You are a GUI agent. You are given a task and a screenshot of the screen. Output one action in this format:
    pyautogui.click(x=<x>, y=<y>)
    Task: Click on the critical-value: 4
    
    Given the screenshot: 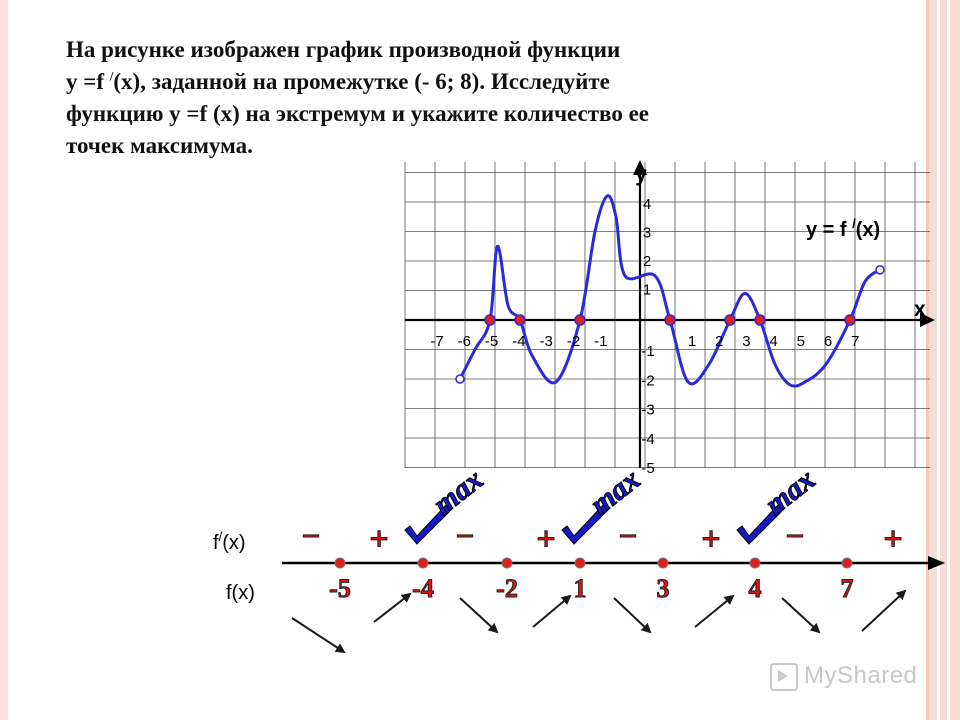 What is the action you would take?
    pyautogui.click(x=755, y=588)
    